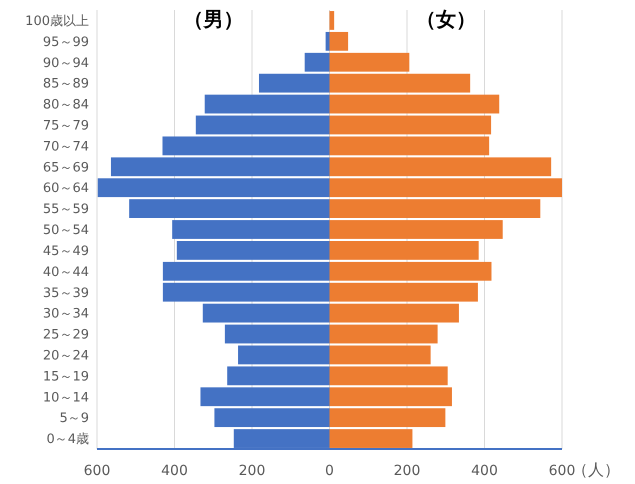  What do you see at coordinates (65, 168) in the screenshot?
I see `y-tick-label: 65～69` at bounding box center [65, 168].